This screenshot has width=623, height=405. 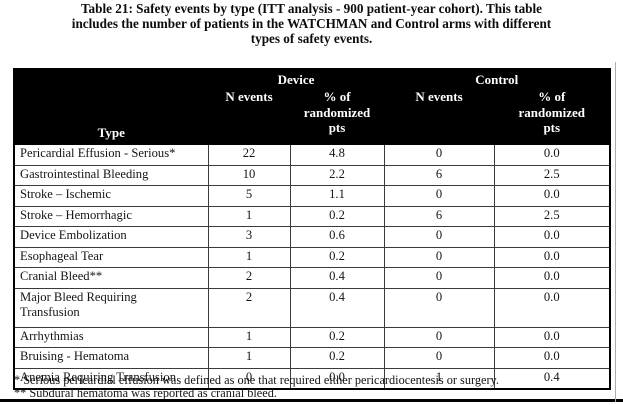 I want to click on col-group-device: Device, so click(x=296, y=78).